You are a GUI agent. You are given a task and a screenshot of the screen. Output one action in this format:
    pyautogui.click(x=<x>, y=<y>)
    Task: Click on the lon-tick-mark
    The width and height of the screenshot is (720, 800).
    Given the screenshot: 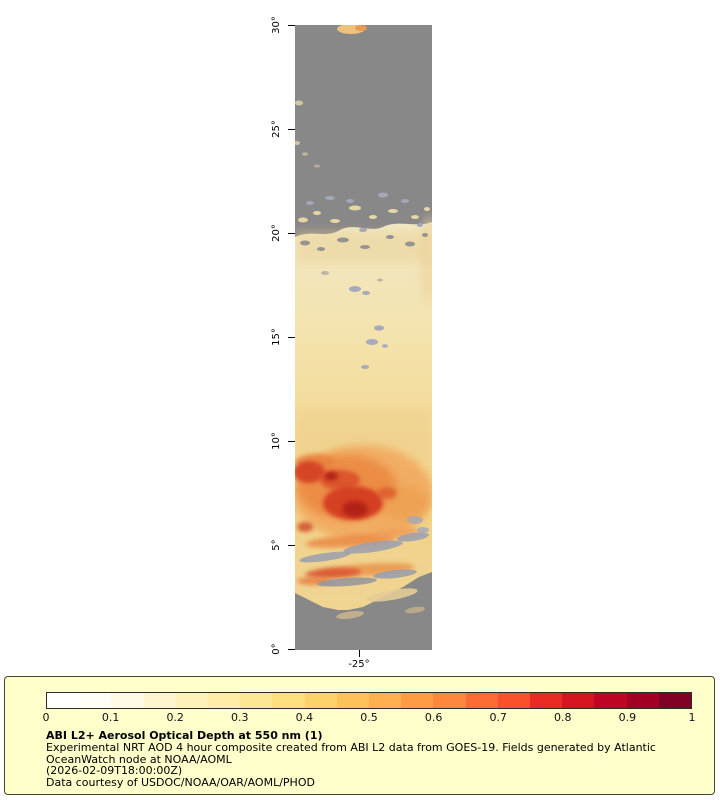 What is the action you would take?
    pyautogui.click(x=359, y=653)
    